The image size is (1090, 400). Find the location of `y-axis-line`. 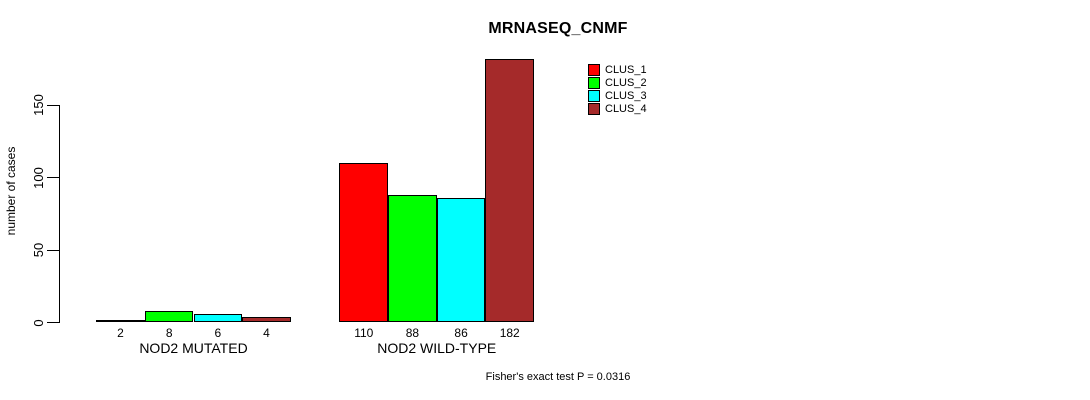

y-axis-line is located at coordinates (60, 214).